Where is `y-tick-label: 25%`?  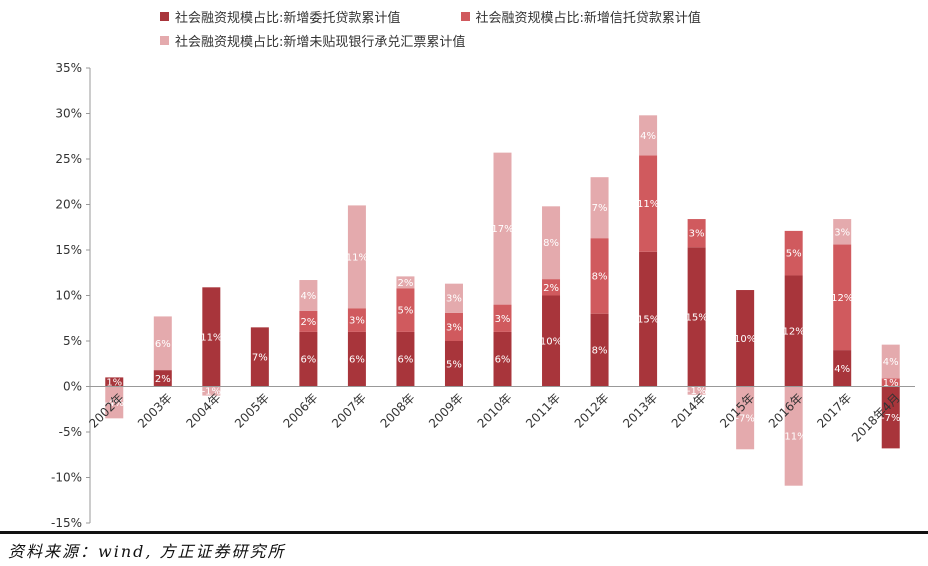
y-tick-label: 25% is located at coordinates (68, 159).